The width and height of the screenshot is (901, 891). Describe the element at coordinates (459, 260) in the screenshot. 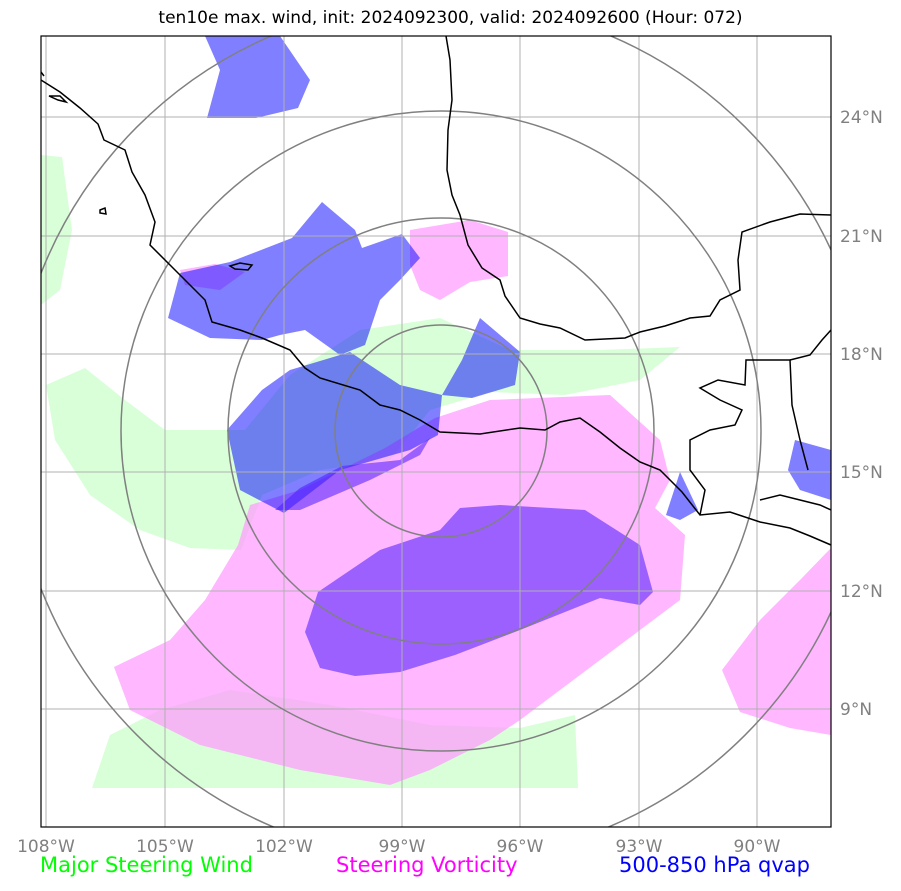

I see `vorticity-area-north` at that location.